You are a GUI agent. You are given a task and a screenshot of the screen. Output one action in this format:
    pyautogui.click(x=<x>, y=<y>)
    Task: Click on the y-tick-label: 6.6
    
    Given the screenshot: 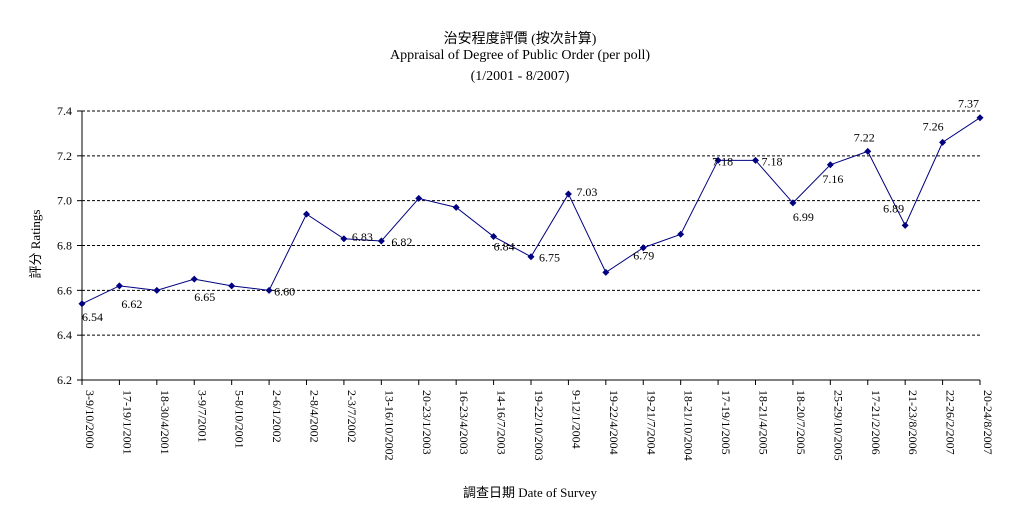 What is the action you would take?
    pyautogui.click(x=64, y=290)
    